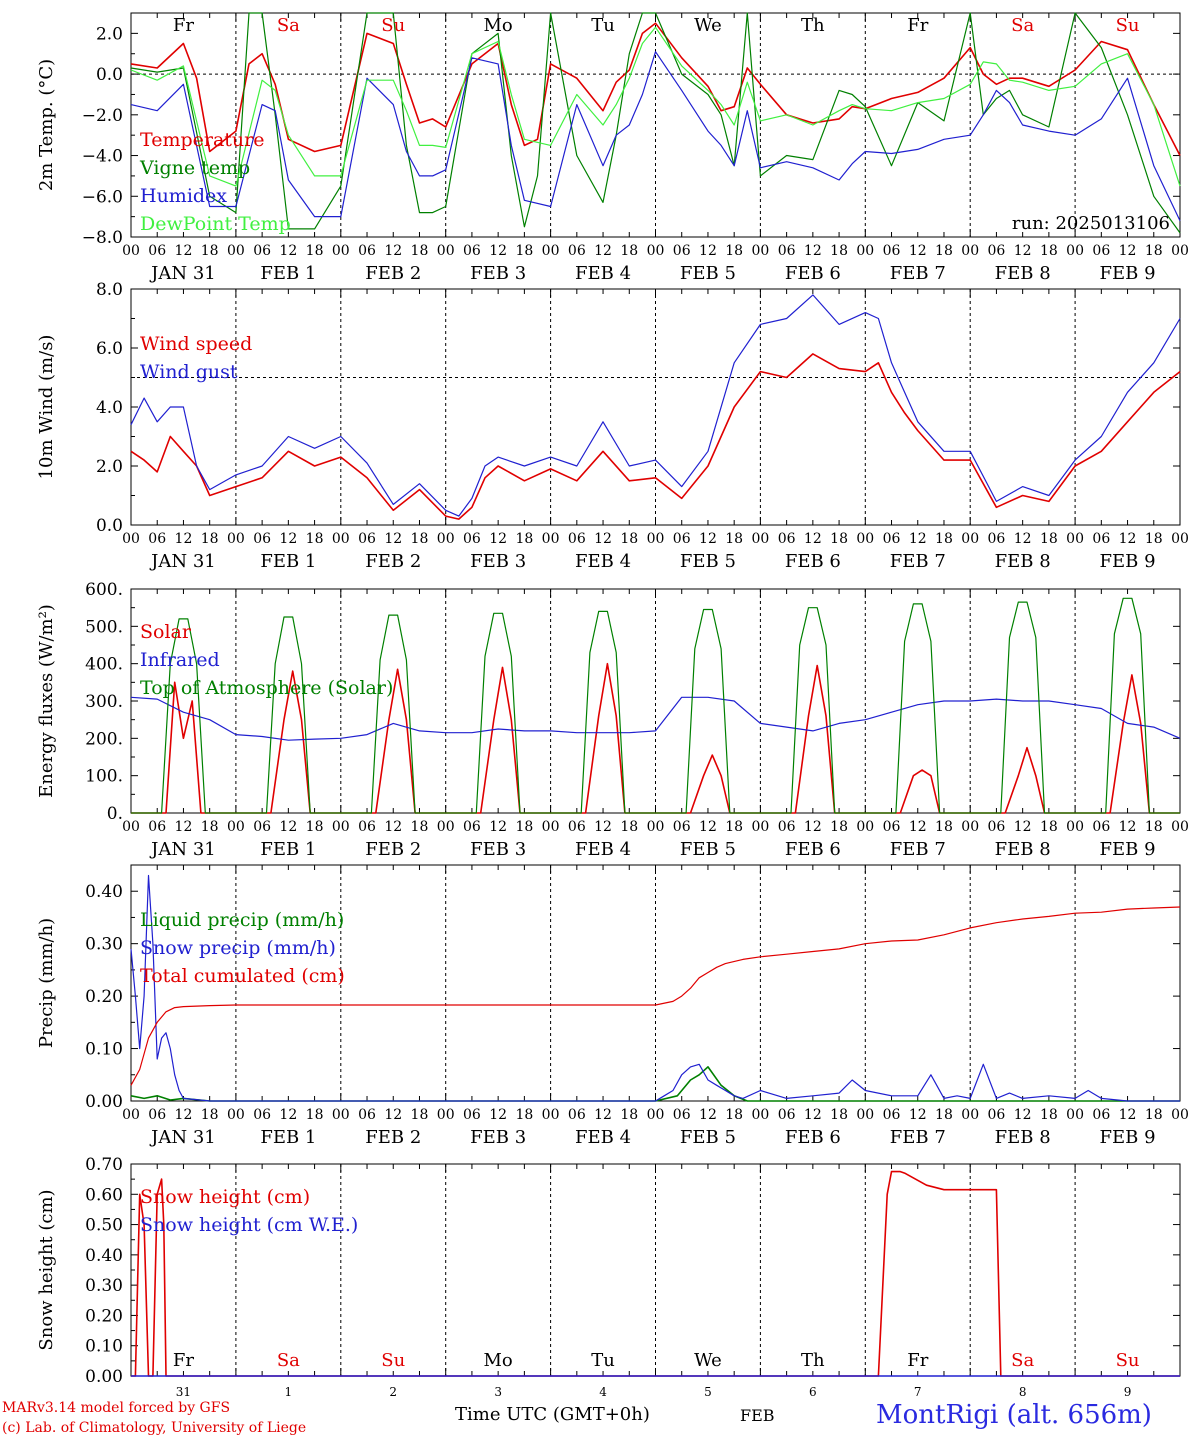 The width and height of the screenshot is (1194, 1440). What do you see at coordinates (109, 290) in the screenshot?
I see `y-tick-label: 8.0` at bounding box center [109, 290].